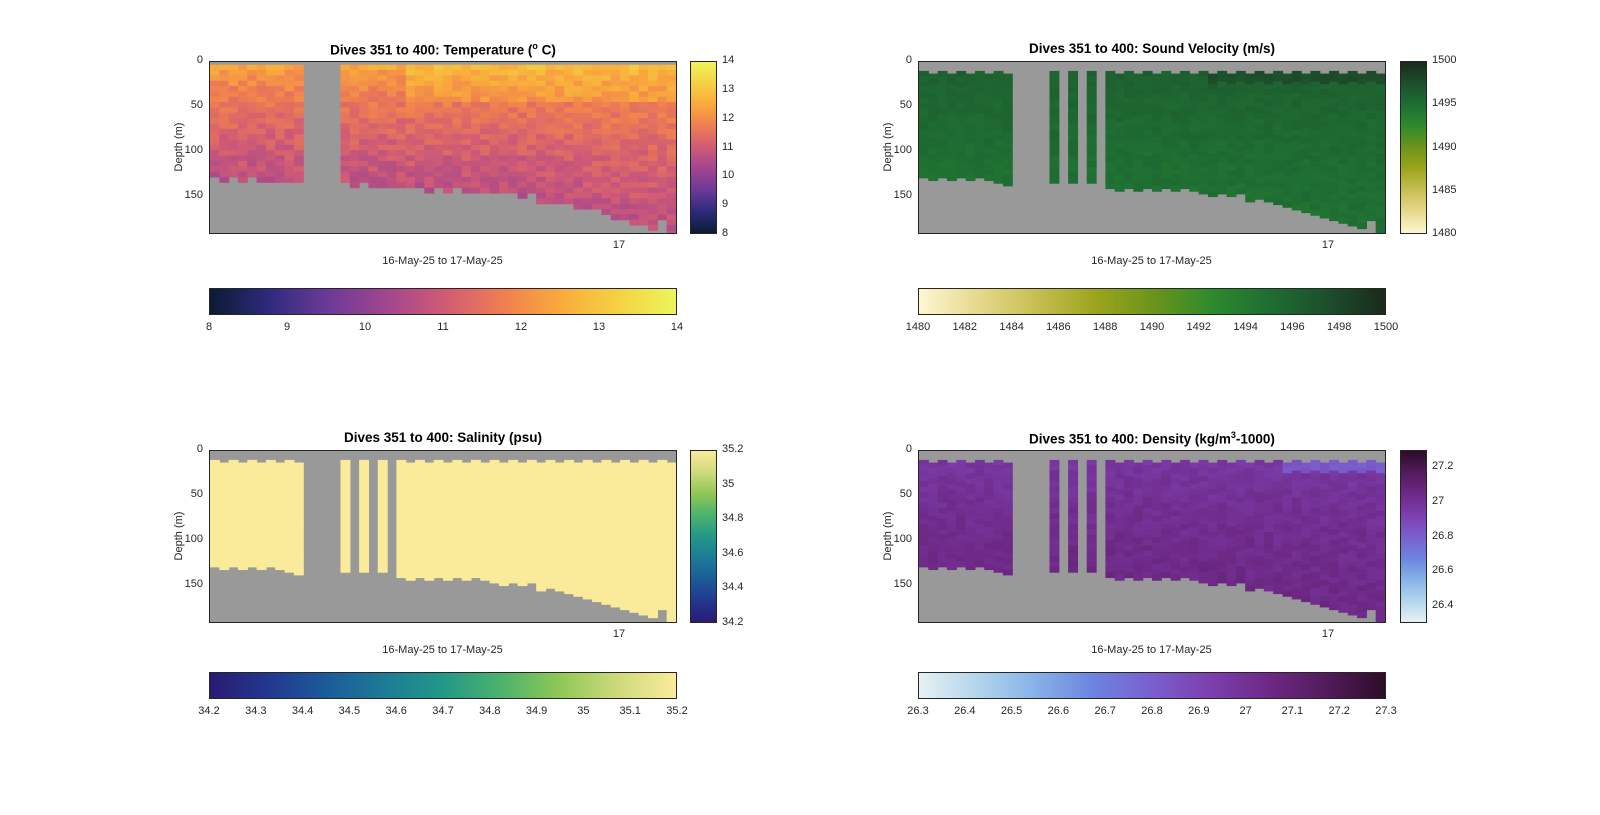  Describe the element at coordinates (902, 195) in the screenshot. I see `y-tick-label: 150` at that location.